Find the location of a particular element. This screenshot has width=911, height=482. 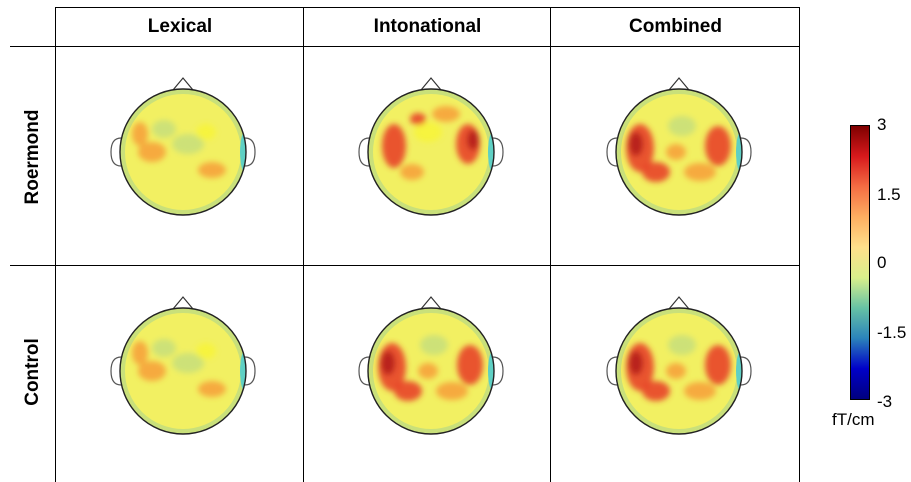

map-roermond-intonational is located at coordinates (428, 149).